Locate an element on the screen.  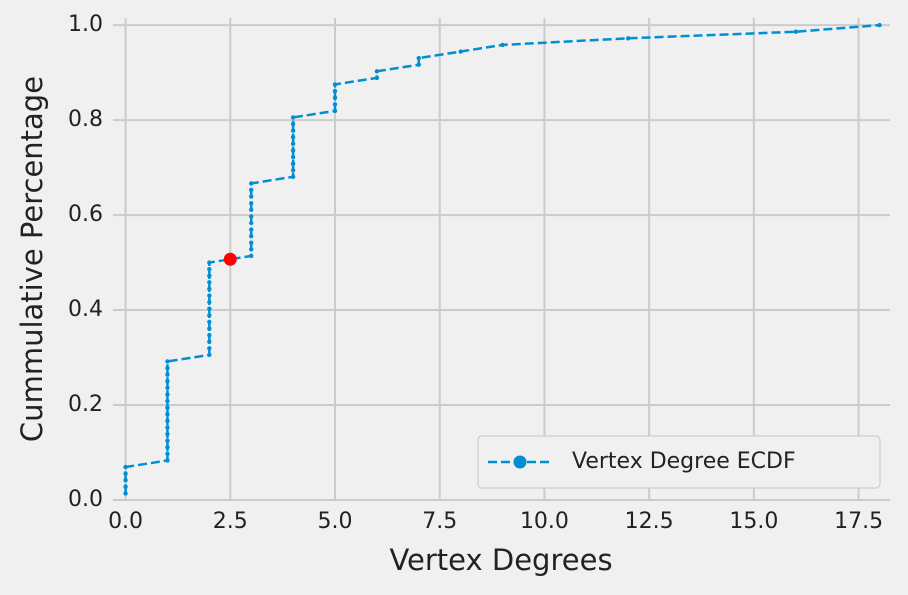
legend: Vertex Degree ECDF is located at coordinates (679, 462).